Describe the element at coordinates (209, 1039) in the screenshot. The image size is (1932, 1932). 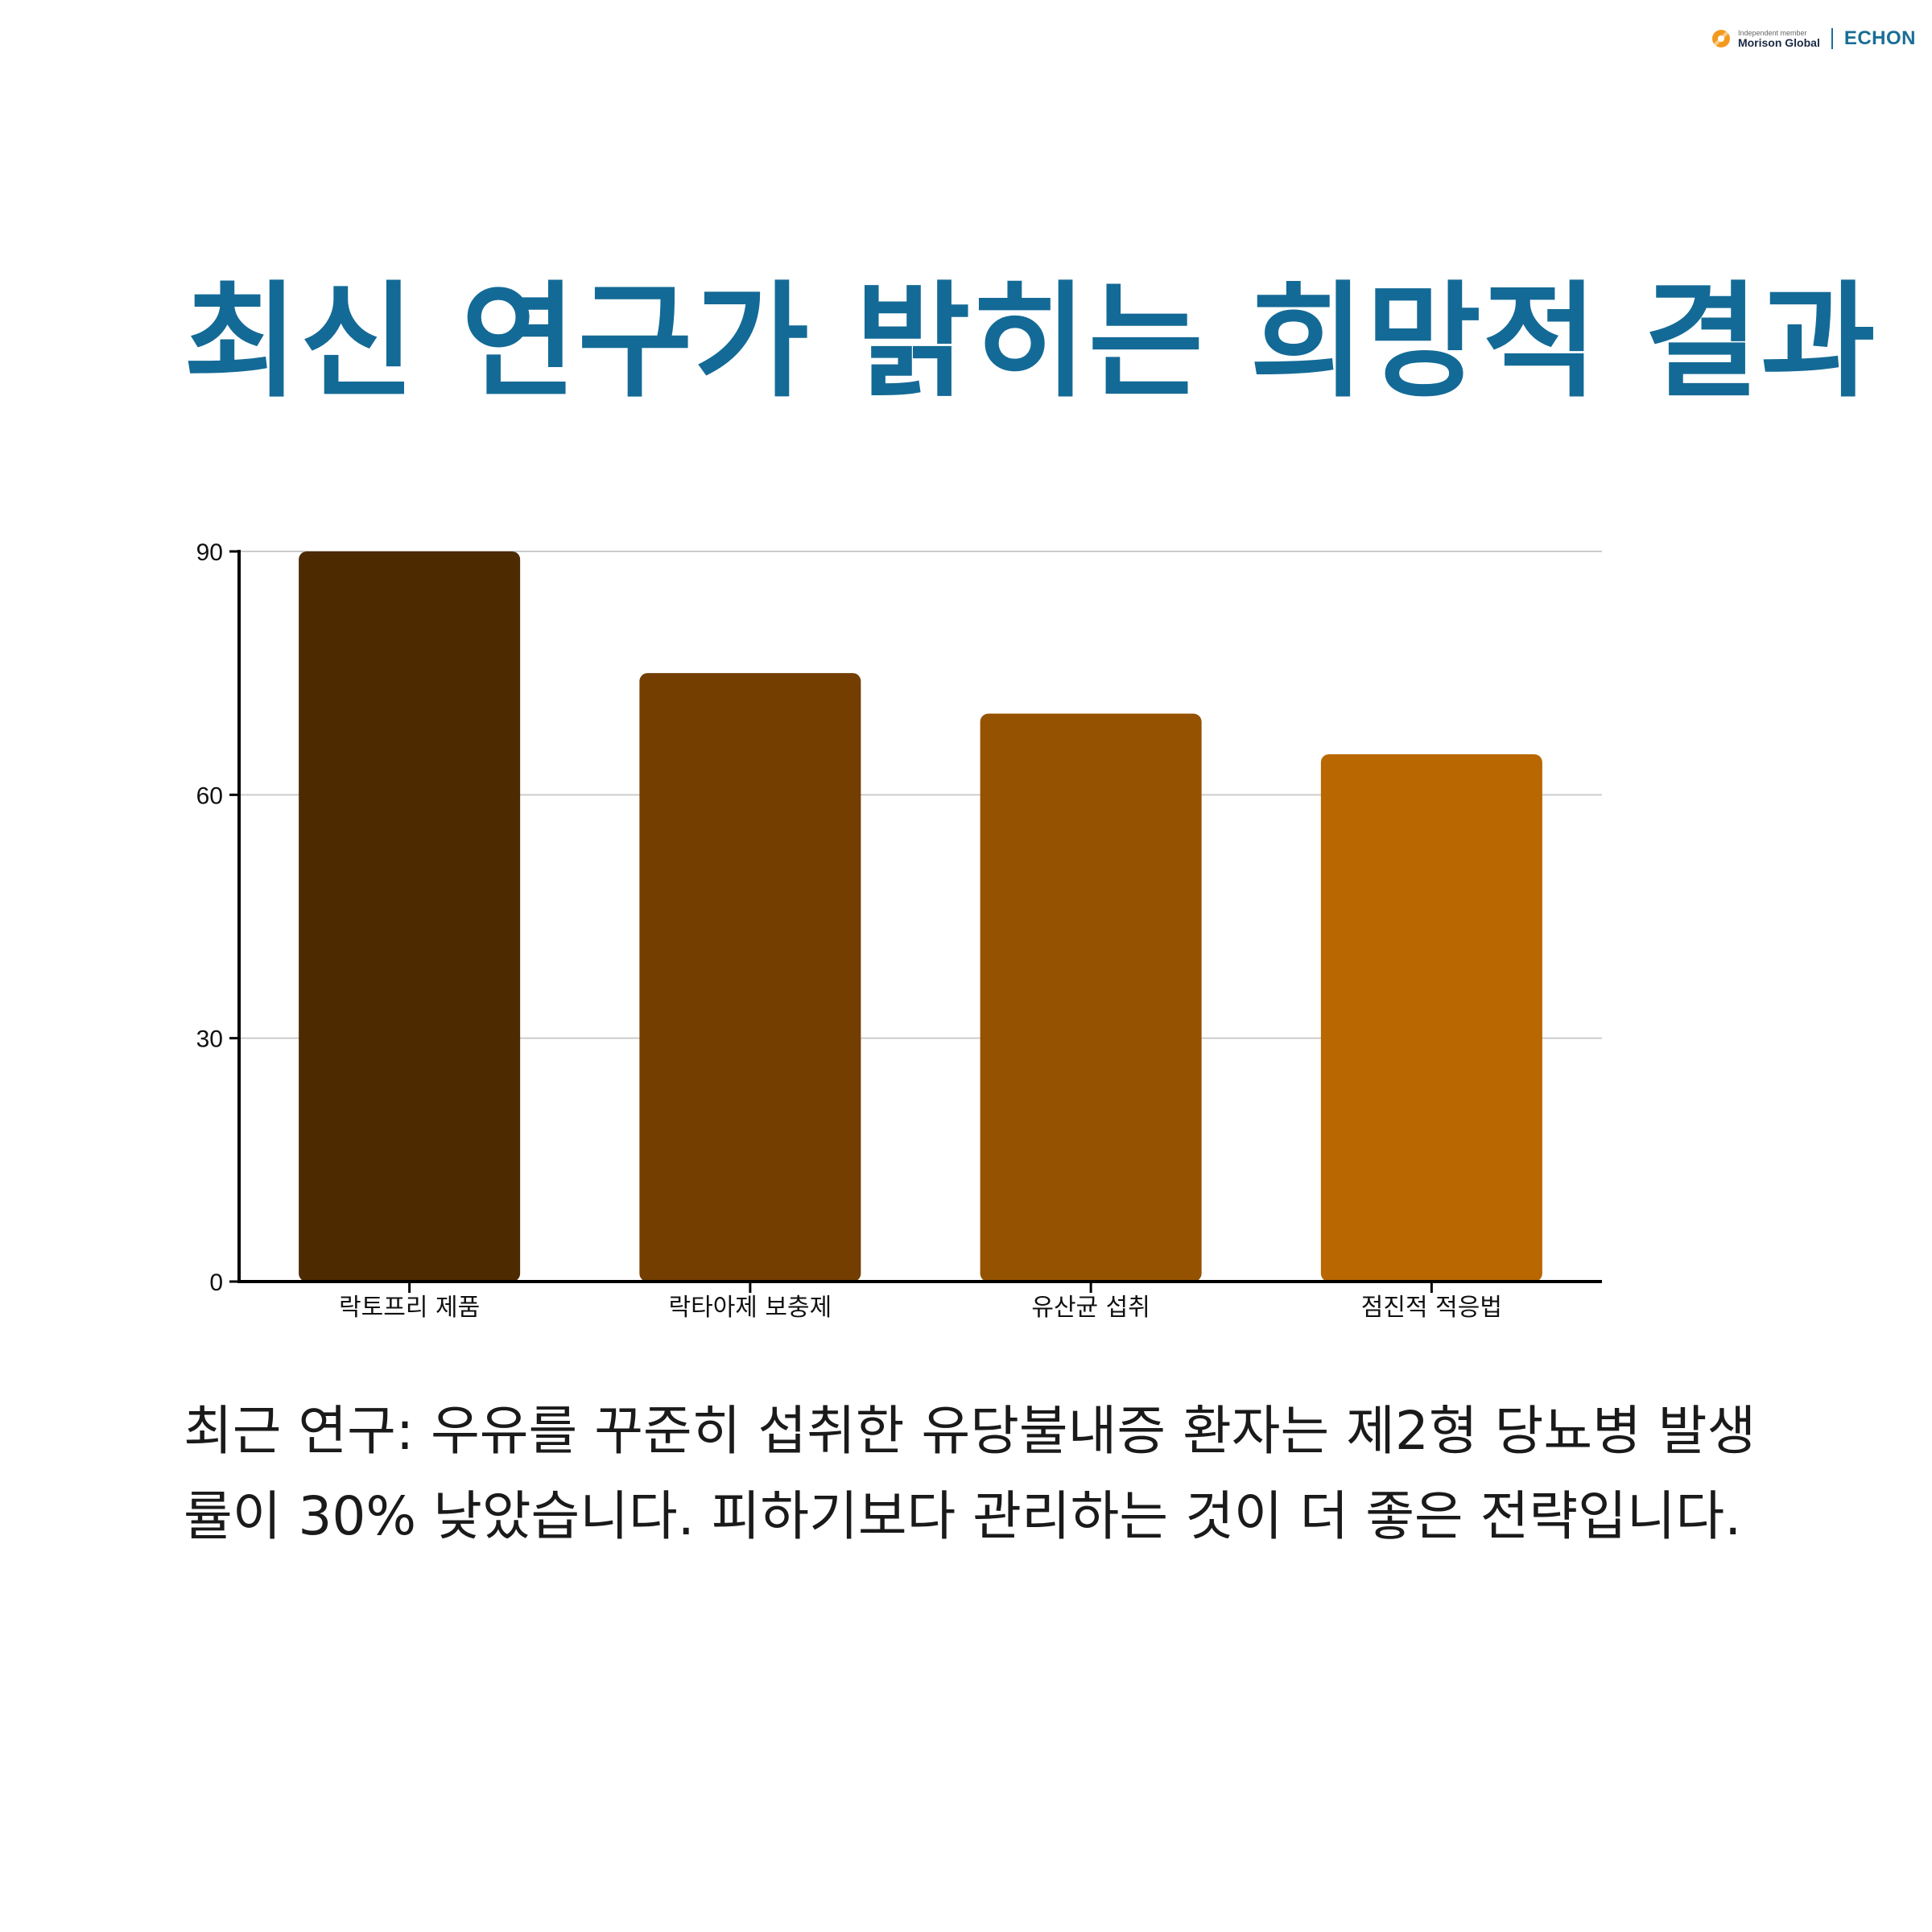
I see `y-tick-label-1: 30` at that location.